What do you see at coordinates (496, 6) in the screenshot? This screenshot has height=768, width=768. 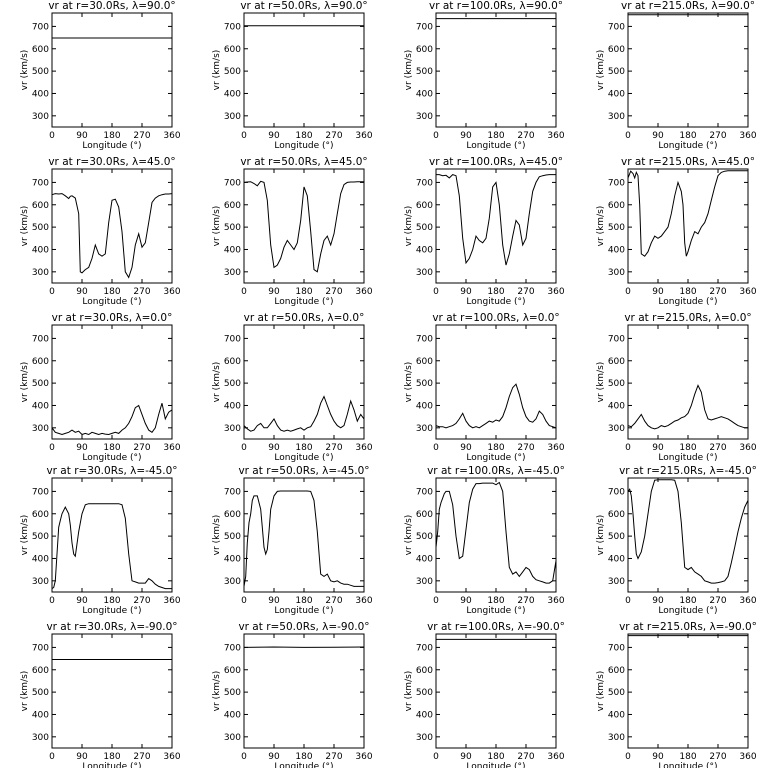 I see `panel-title: vr at r=100.0Rs, λ=90.0°` at bounding box center [496, 6].